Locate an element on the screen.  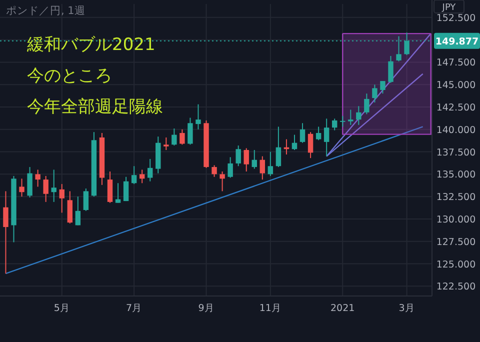
chart-title: ポンド／円, 1週 is located at coordinates (46, 11).